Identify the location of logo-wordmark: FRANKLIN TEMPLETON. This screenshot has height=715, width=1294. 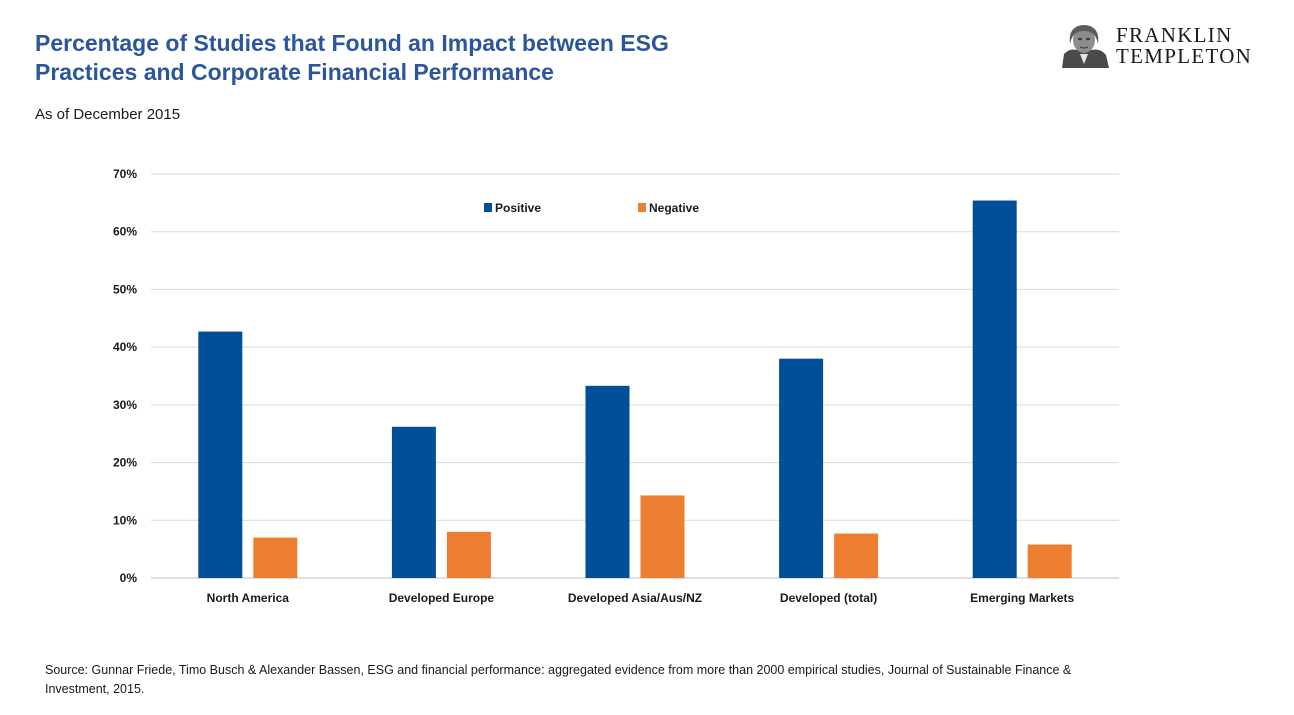
(1184, 46).